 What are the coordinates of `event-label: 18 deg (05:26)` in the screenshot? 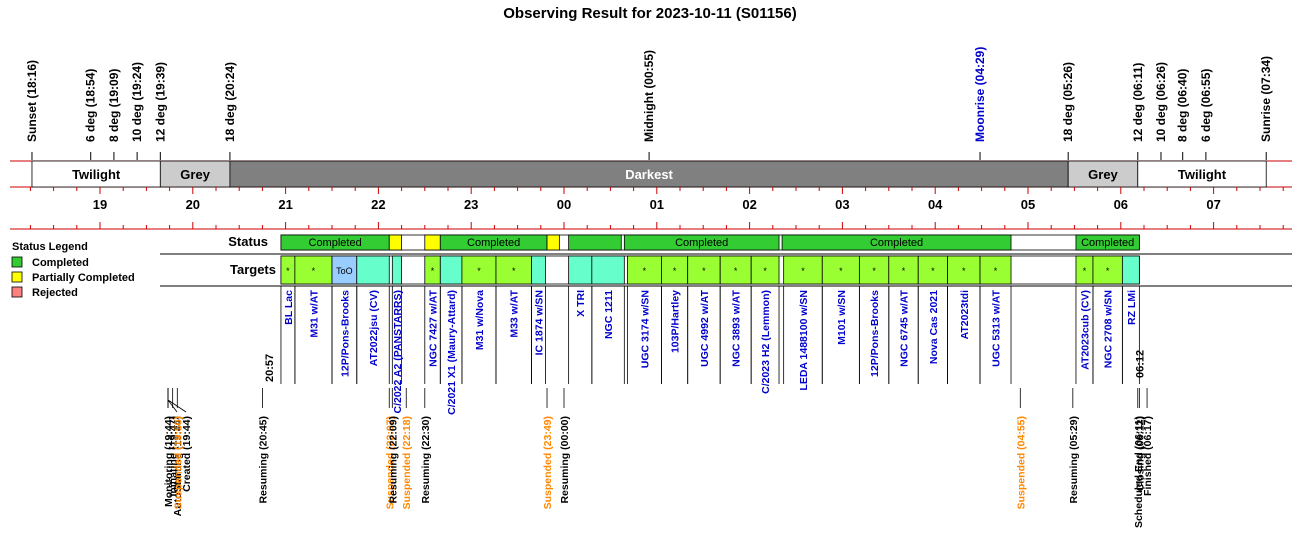 It's located at (1068, 102).